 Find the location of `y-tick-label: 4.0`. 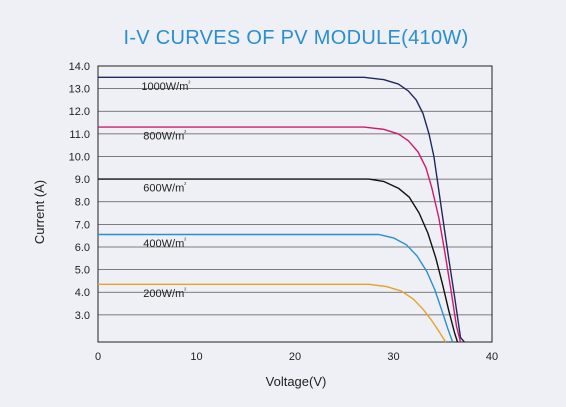

y-tick-label: 4.0 is located at coordinates (82, 293).